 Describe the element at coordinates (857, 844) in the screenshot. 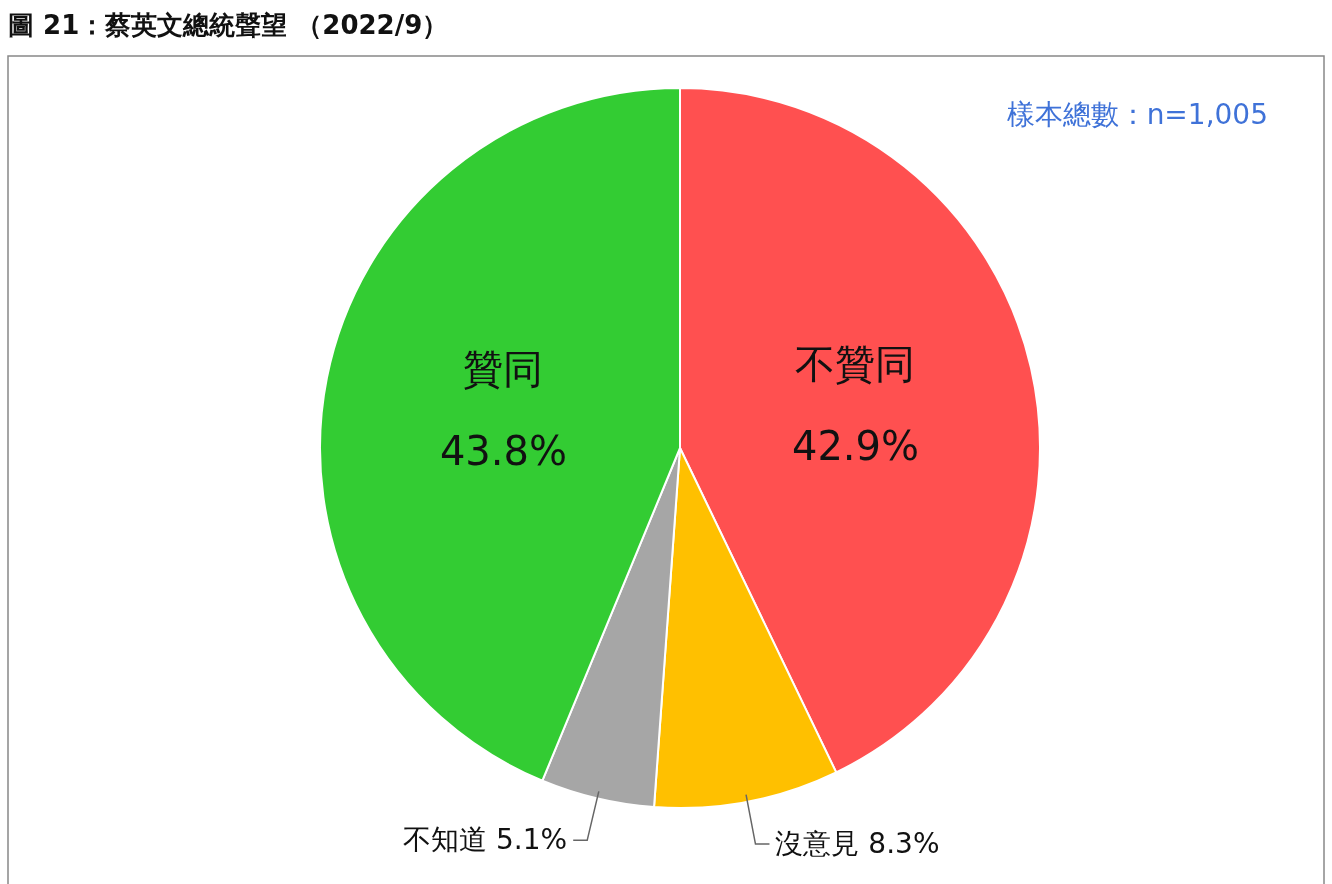

I see `slice-label: 沒意見 8.3%` at that location.